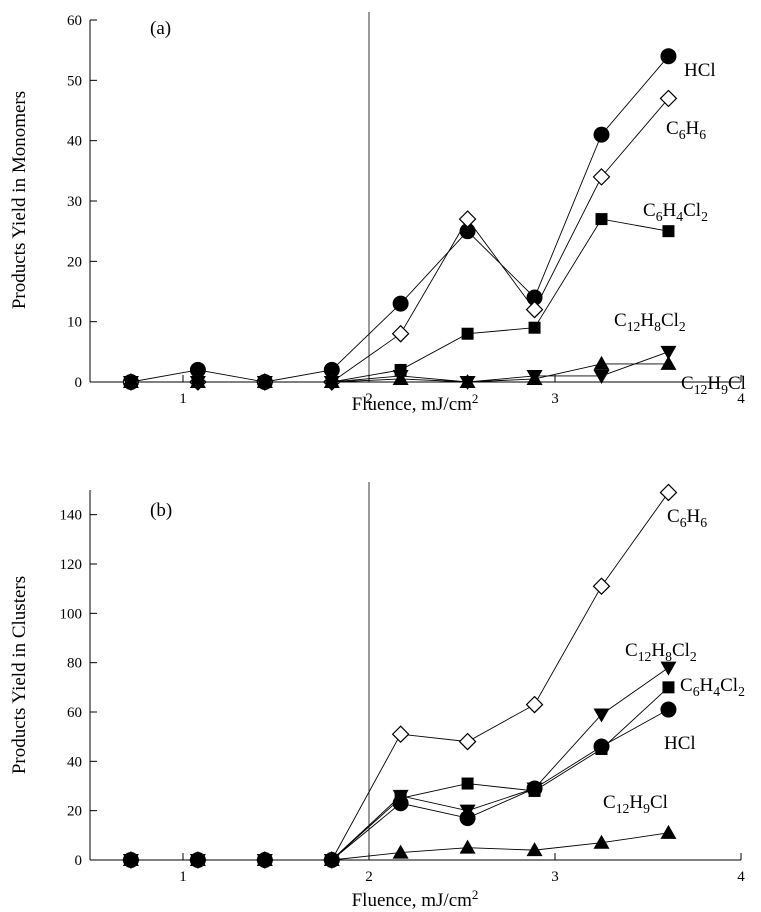 This screenshot has width=761, height=912. What do you see at coordinates (74, 664) in the screenshot?
I see `y-tick-label: 80` at bounding box center [74, 664].